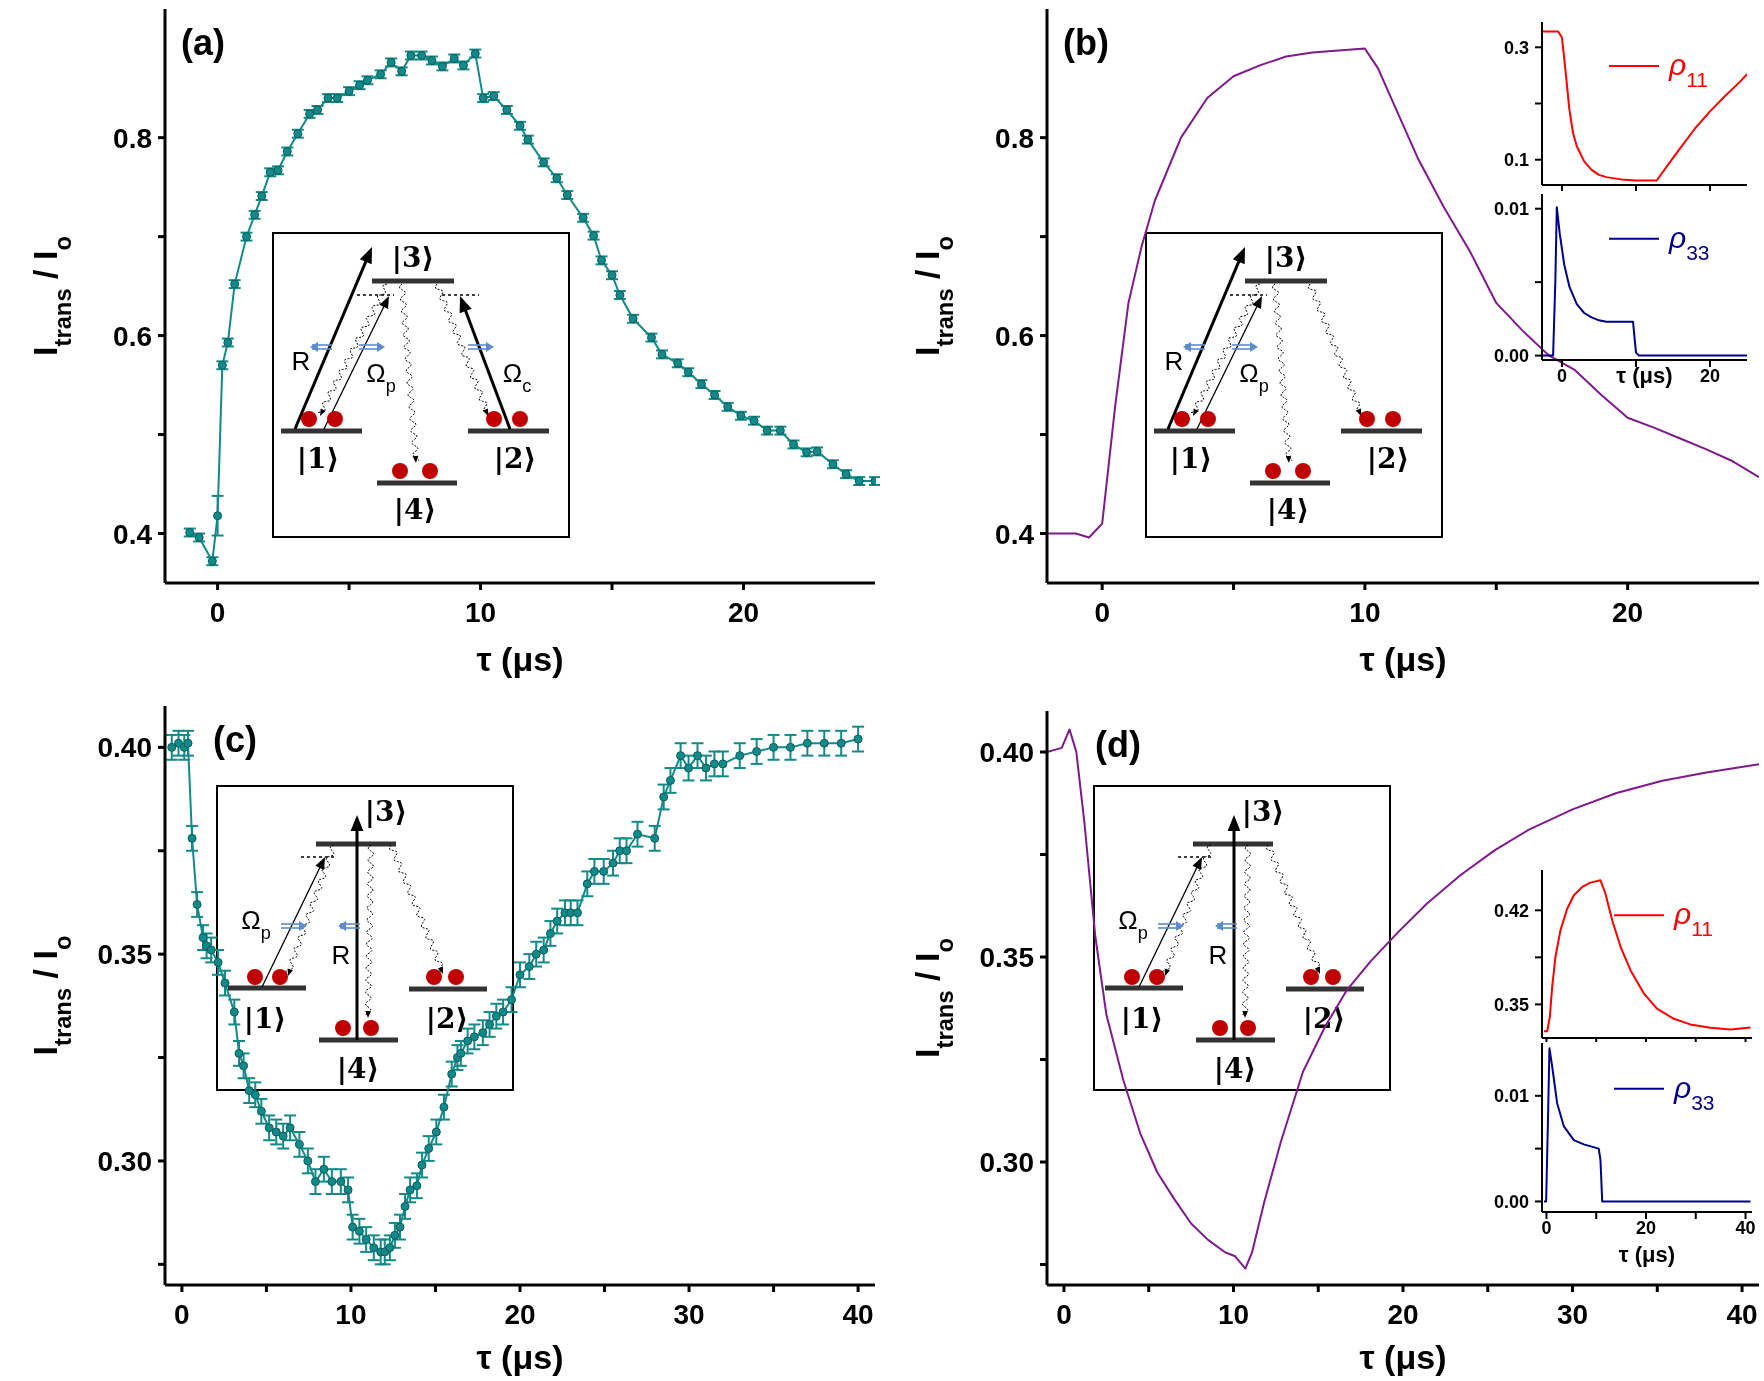  What do you see at coordinates (235, 739) in the screenshot?
I see `annotation: (c)` at bounding box center [235, 739].